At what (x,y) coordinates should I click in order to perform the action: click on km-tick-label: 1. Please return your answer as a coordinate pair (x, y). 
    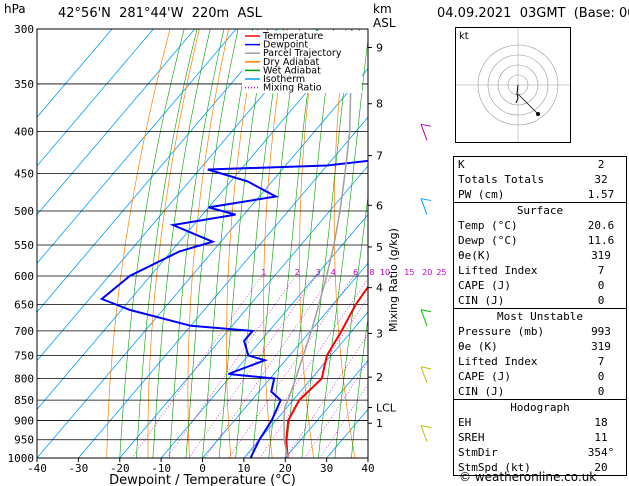
    Looking at the image, I should click on (379, 423).